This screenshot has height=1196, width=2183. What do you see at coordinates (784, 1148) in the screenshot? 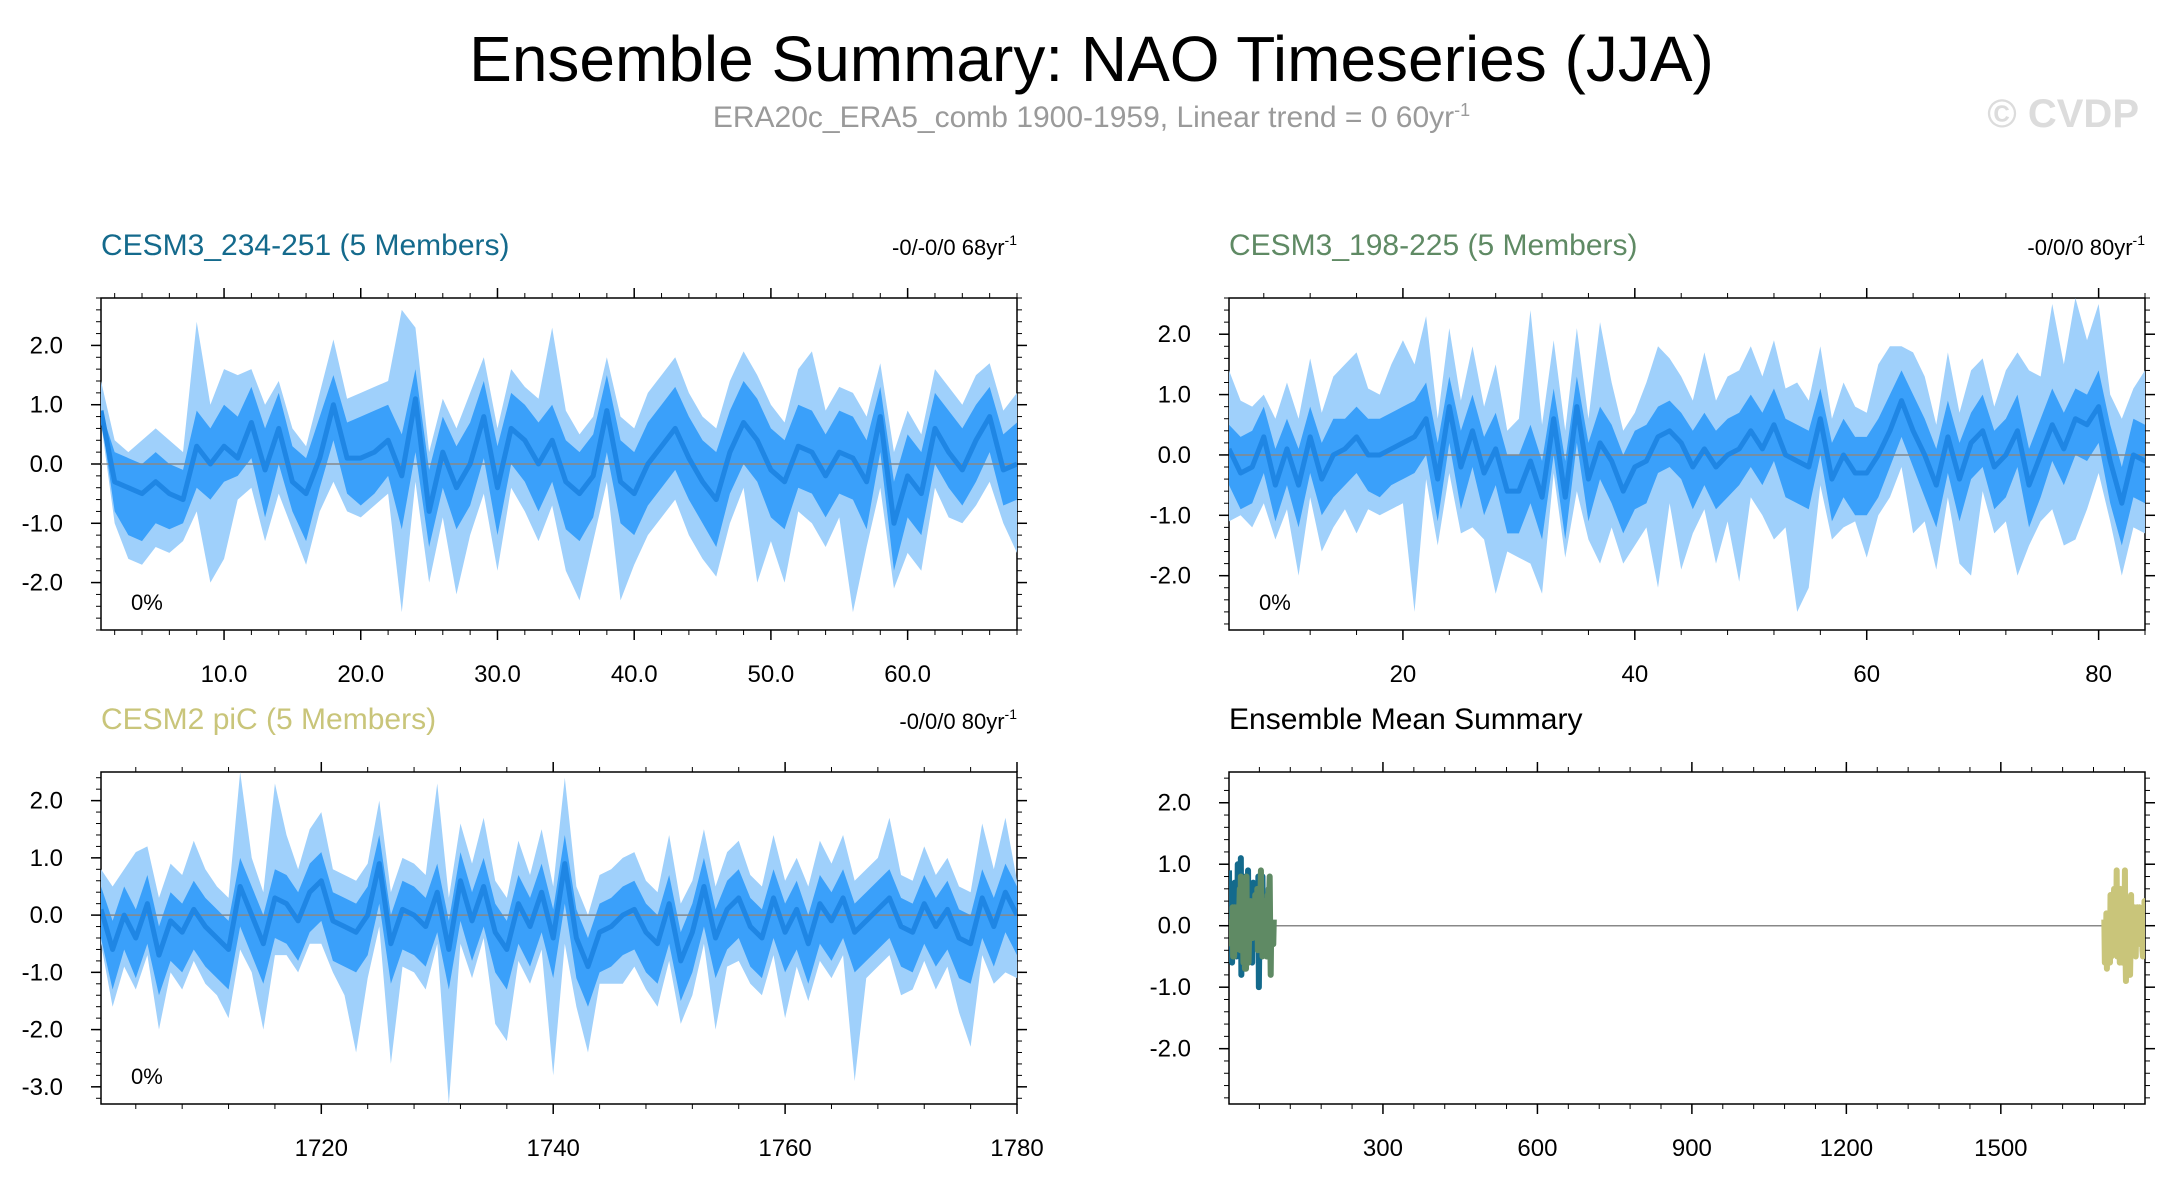
I see `x-tick-label: 1760` at bounding box center [784, 1148].